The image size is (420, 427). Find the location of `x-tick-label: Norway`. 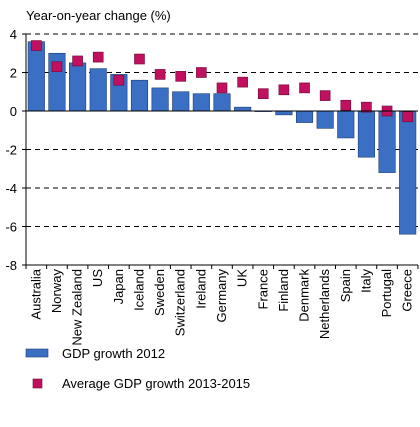

x-tick-label: Norway is located at coordinates (56, 291).